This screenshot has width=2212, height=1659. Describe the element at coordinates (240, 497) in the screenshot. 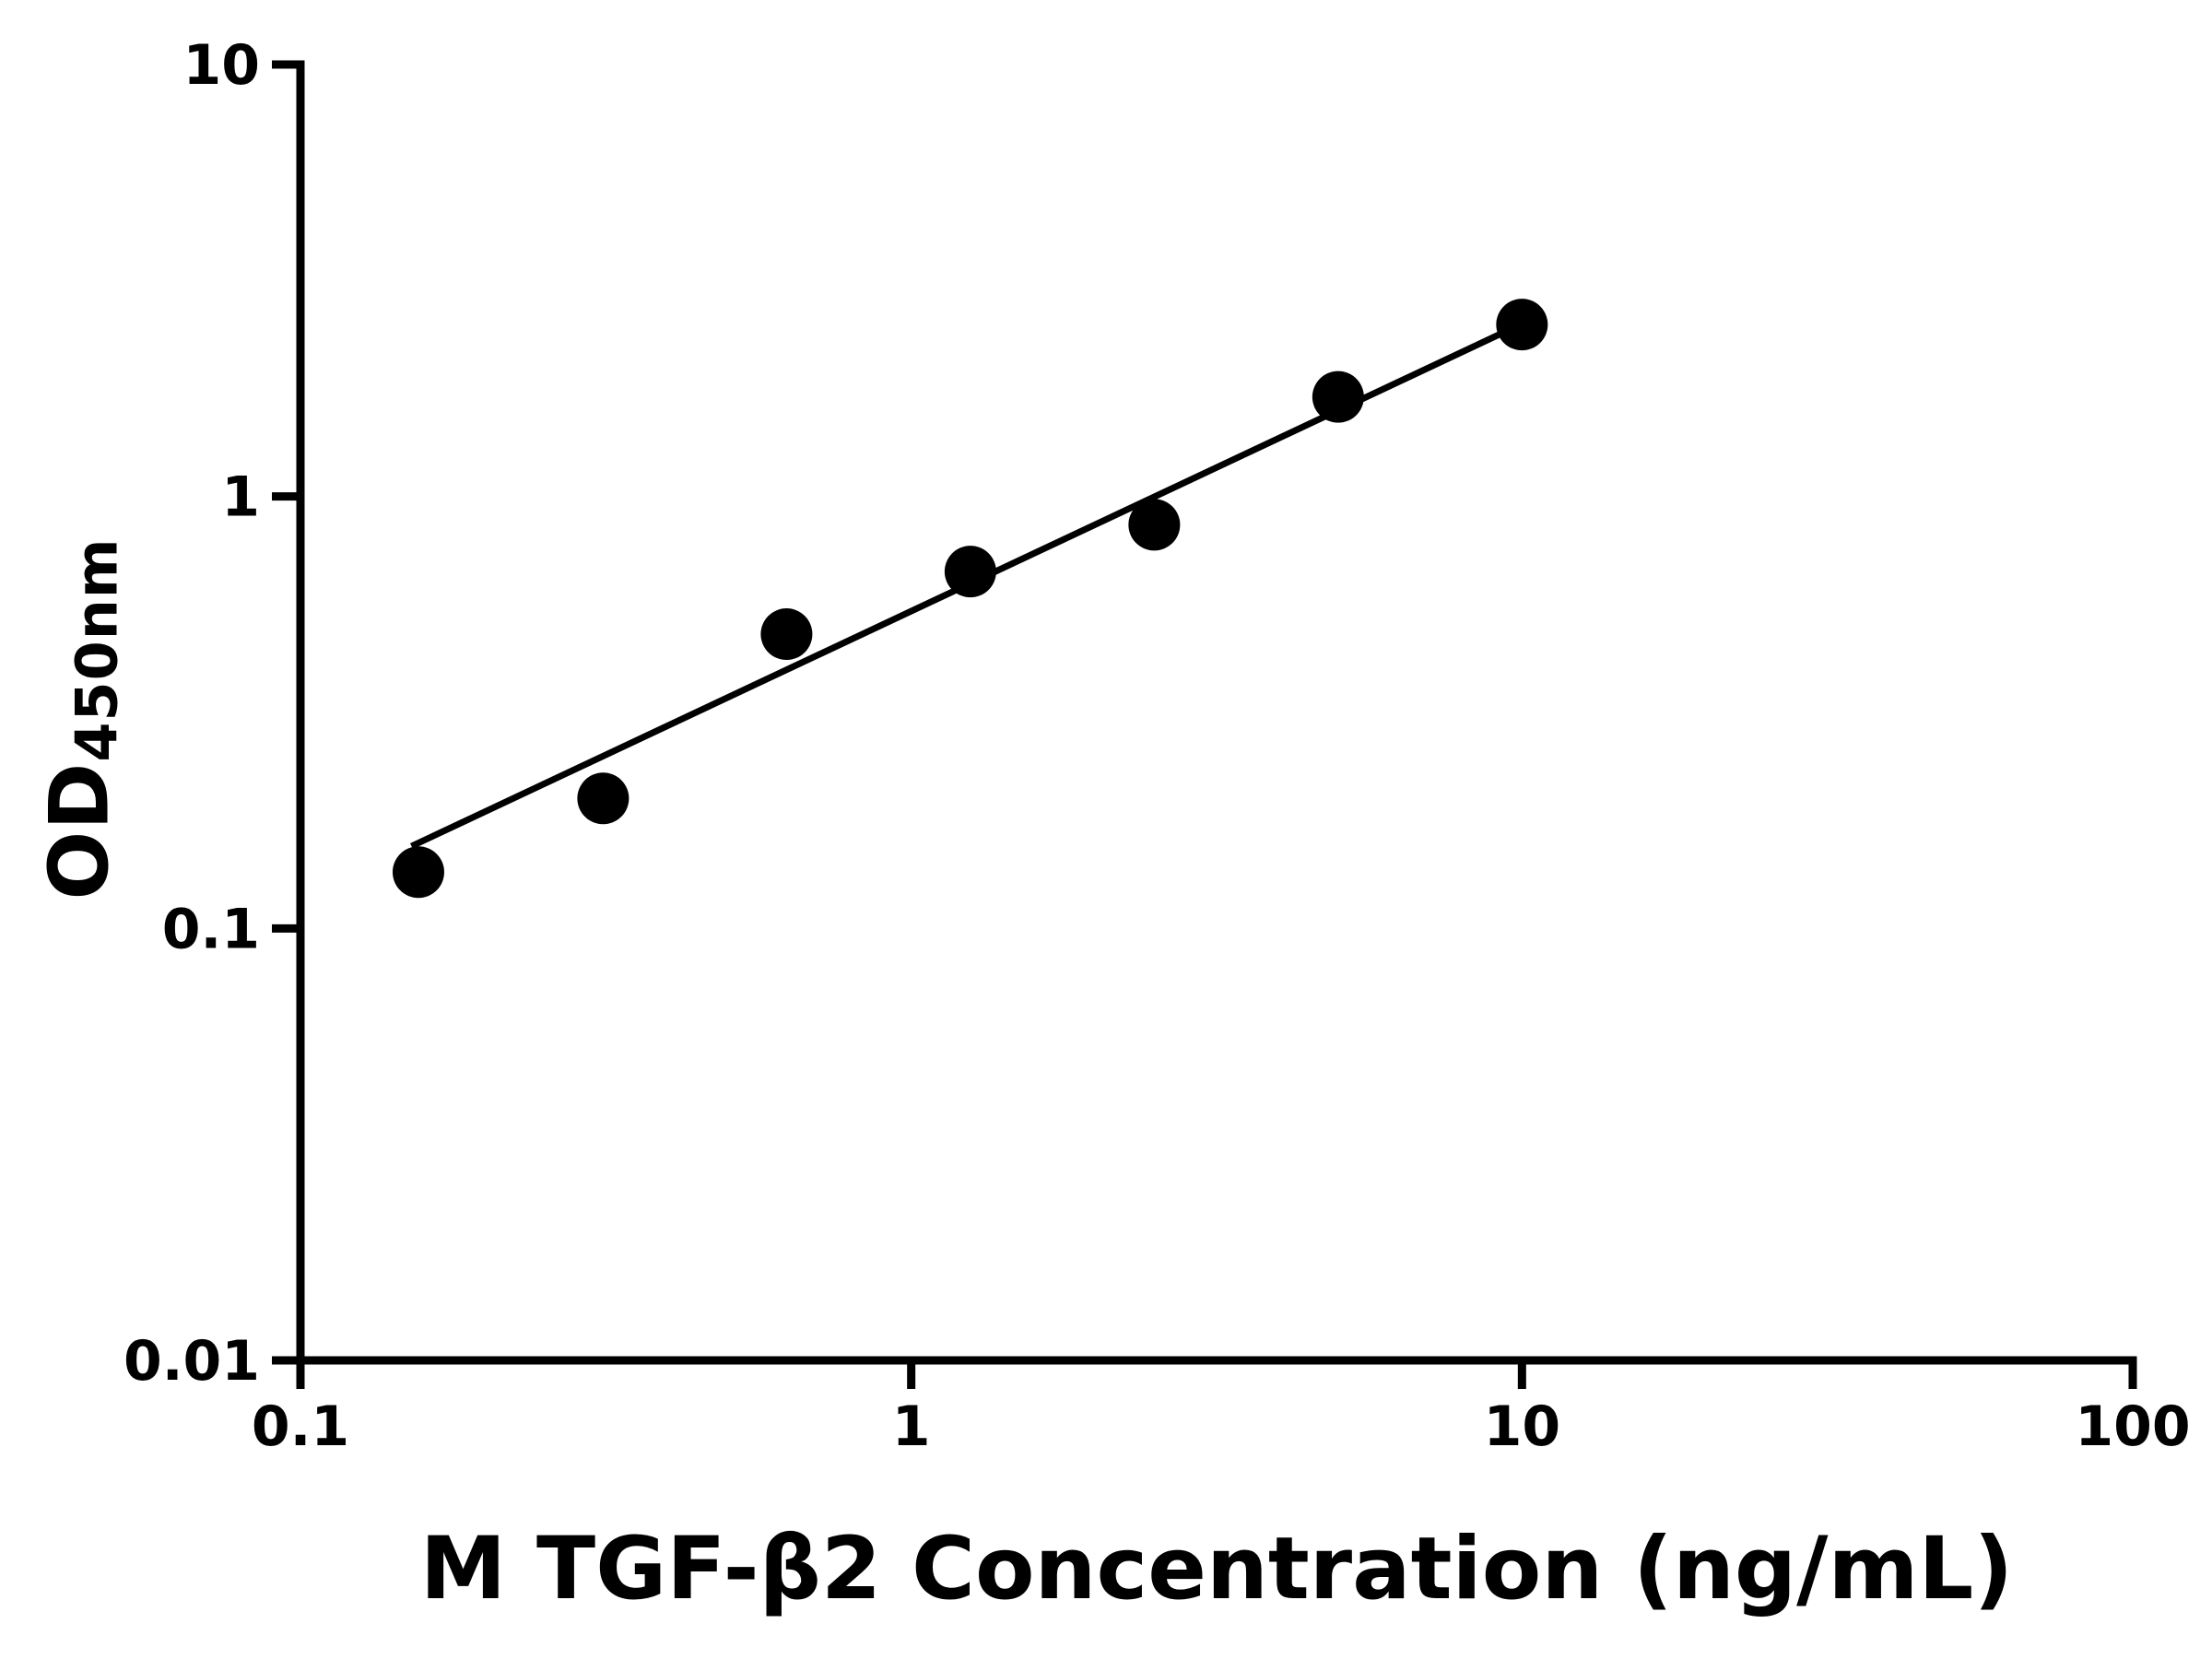

I see `y-tick-label: 1` at that location.